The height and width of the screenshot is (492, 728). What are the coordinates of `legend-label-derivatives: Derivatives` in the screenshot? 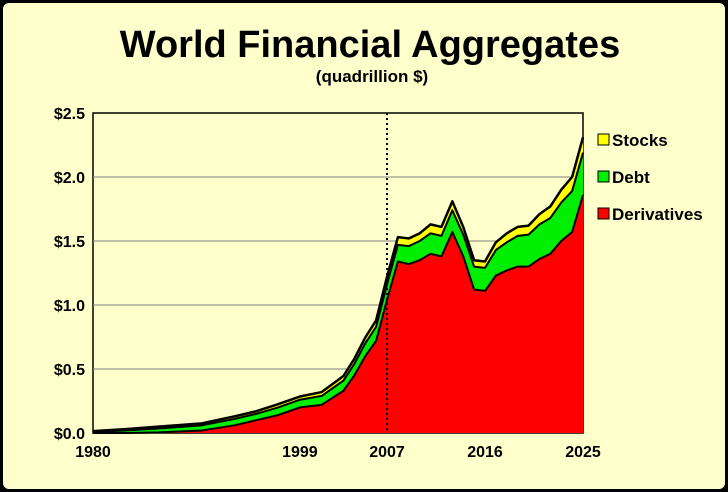 It's located at (657, 214).